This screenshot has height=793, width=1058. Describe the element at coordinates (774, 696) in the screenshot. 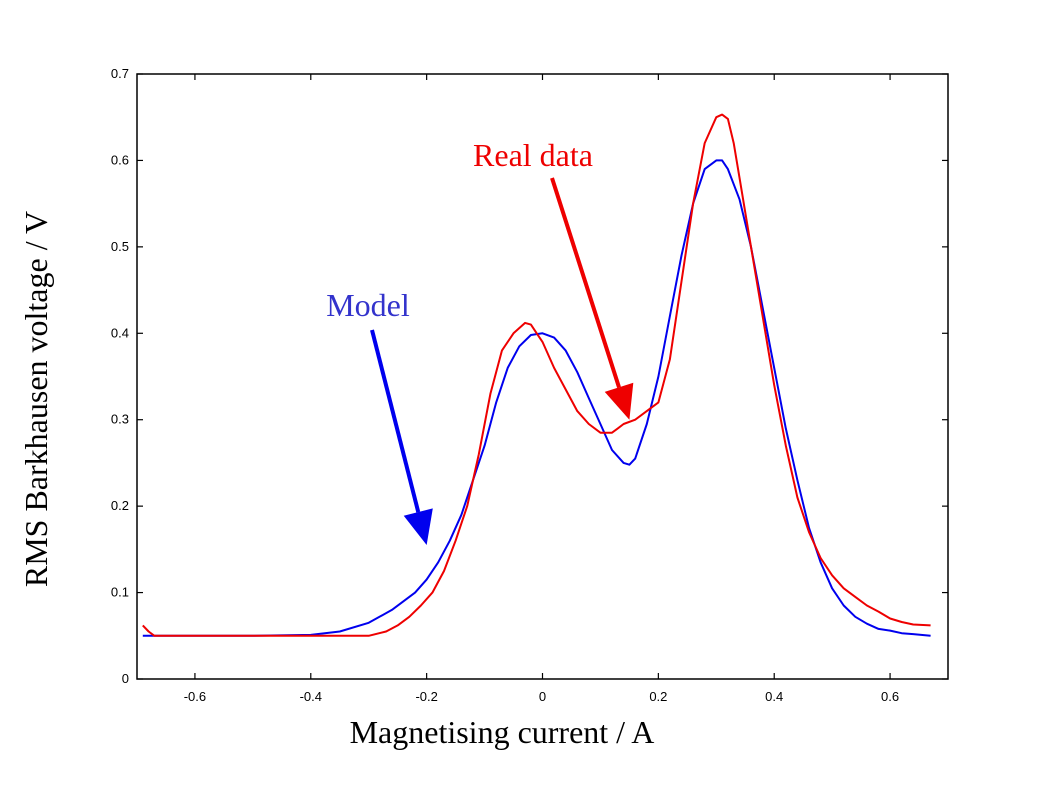

I see `x-tick-label: 0.4` at that location.